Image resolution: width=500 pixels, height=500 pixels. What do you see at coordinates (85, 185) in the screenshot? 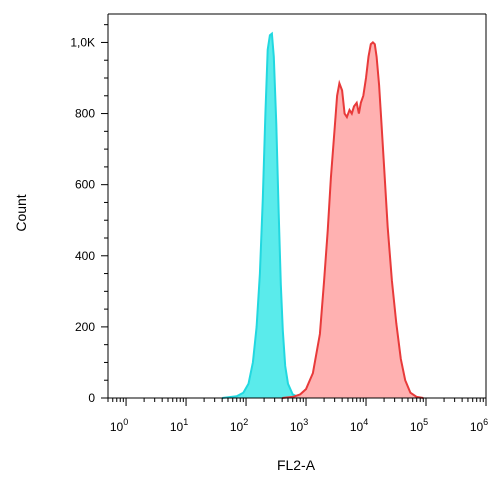
I see `y-tick-label: 600` at bounding box center [85, 185].